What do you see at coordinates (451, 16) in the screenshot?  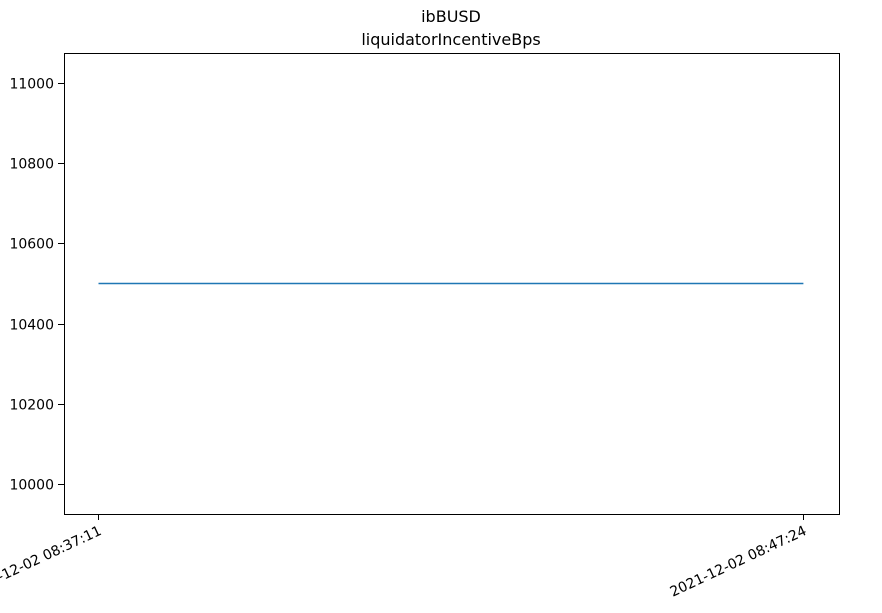 I see `chart-title: ibBUSD` at bounding box center [451, 16].